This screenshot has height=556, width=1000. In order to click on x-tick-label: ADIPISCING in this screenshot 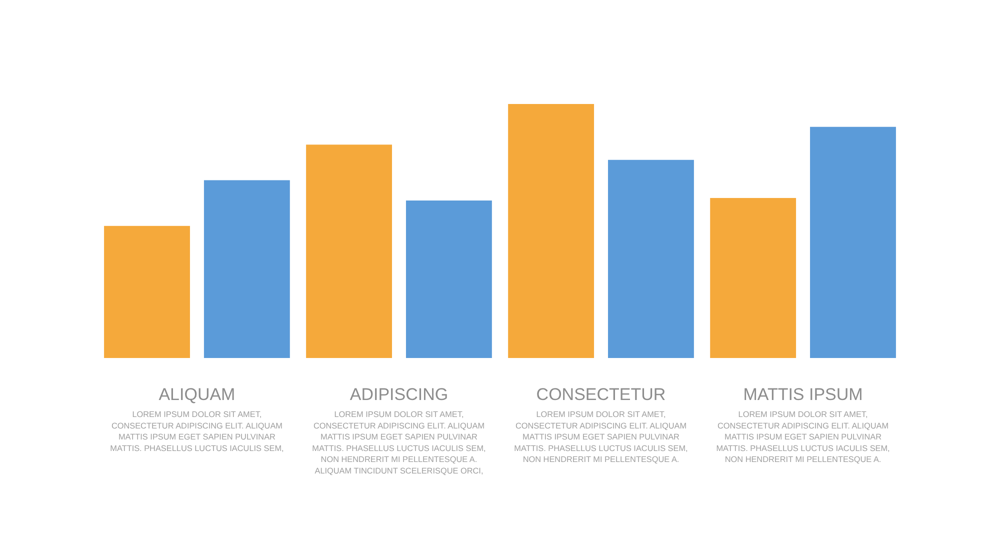, I will do `click(399, 394)`.